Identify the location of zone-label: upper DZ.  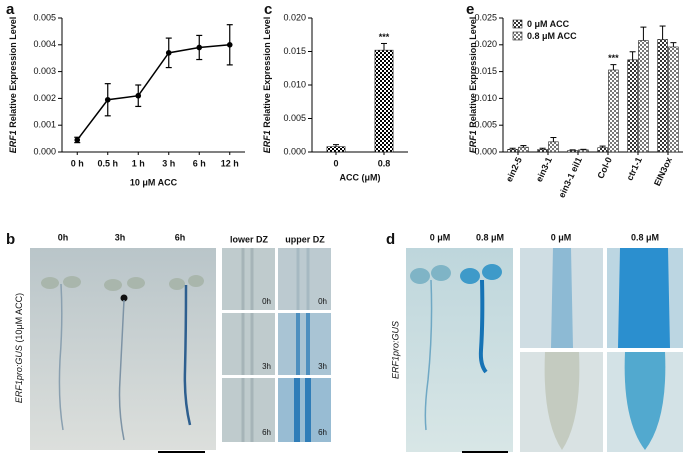
(305, 239).